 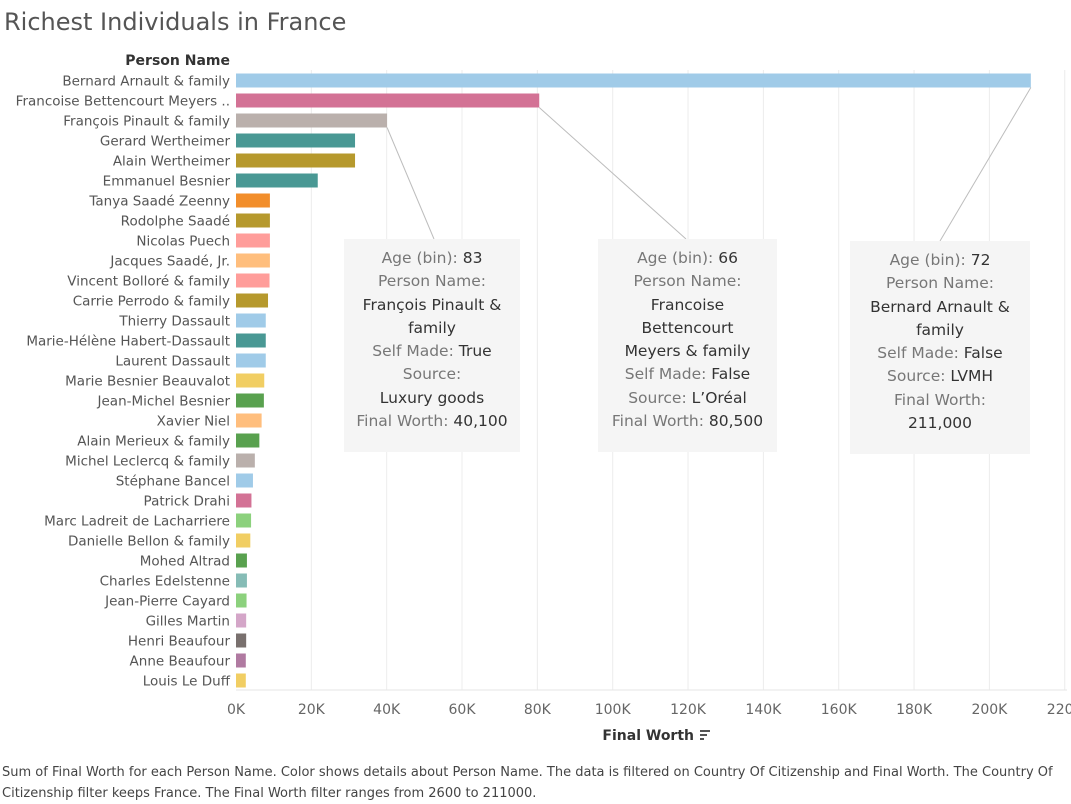 I want to click on x-axis-title: Final Worth, so click(x=648, y=736).